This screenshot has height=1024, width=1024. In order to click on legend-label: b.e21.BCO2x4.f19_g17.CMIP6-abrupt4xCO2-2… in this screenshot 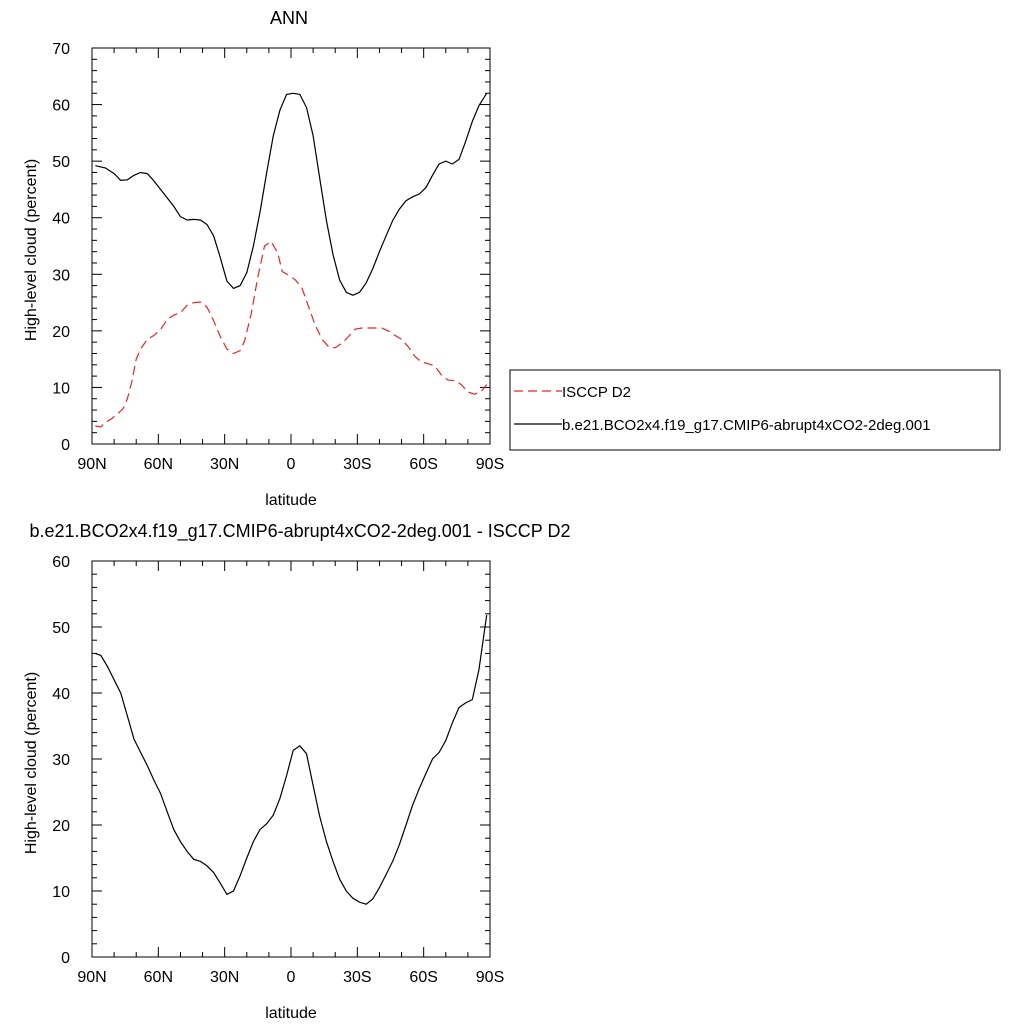, I will do `click(746, 425)`.